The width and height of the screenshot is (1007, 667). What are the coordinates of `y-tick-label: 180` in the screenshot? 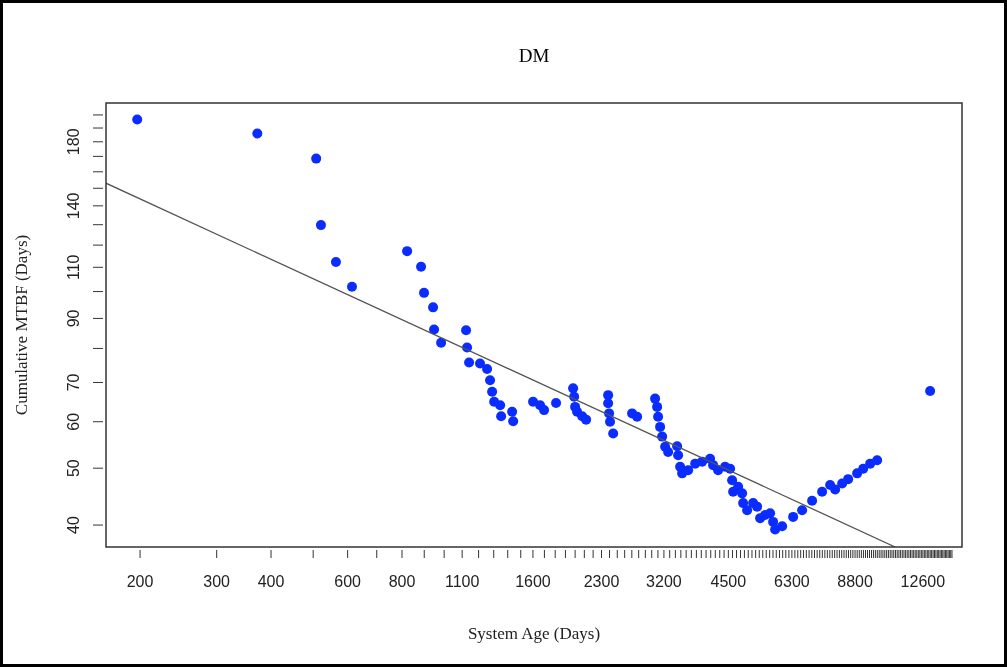 It's located at (73, 142).